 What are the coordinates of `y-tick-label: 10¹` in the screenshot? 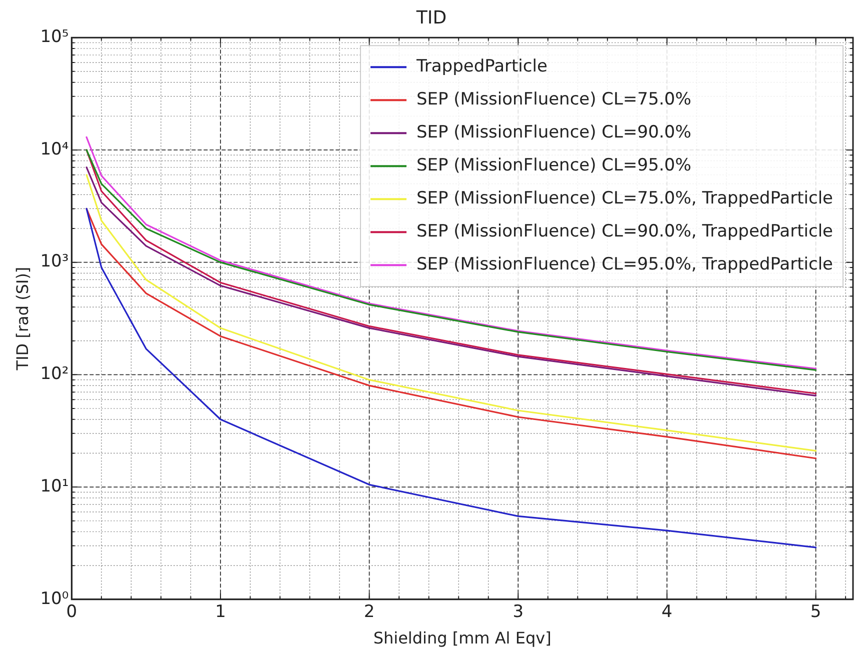 It's located at (54, 486).